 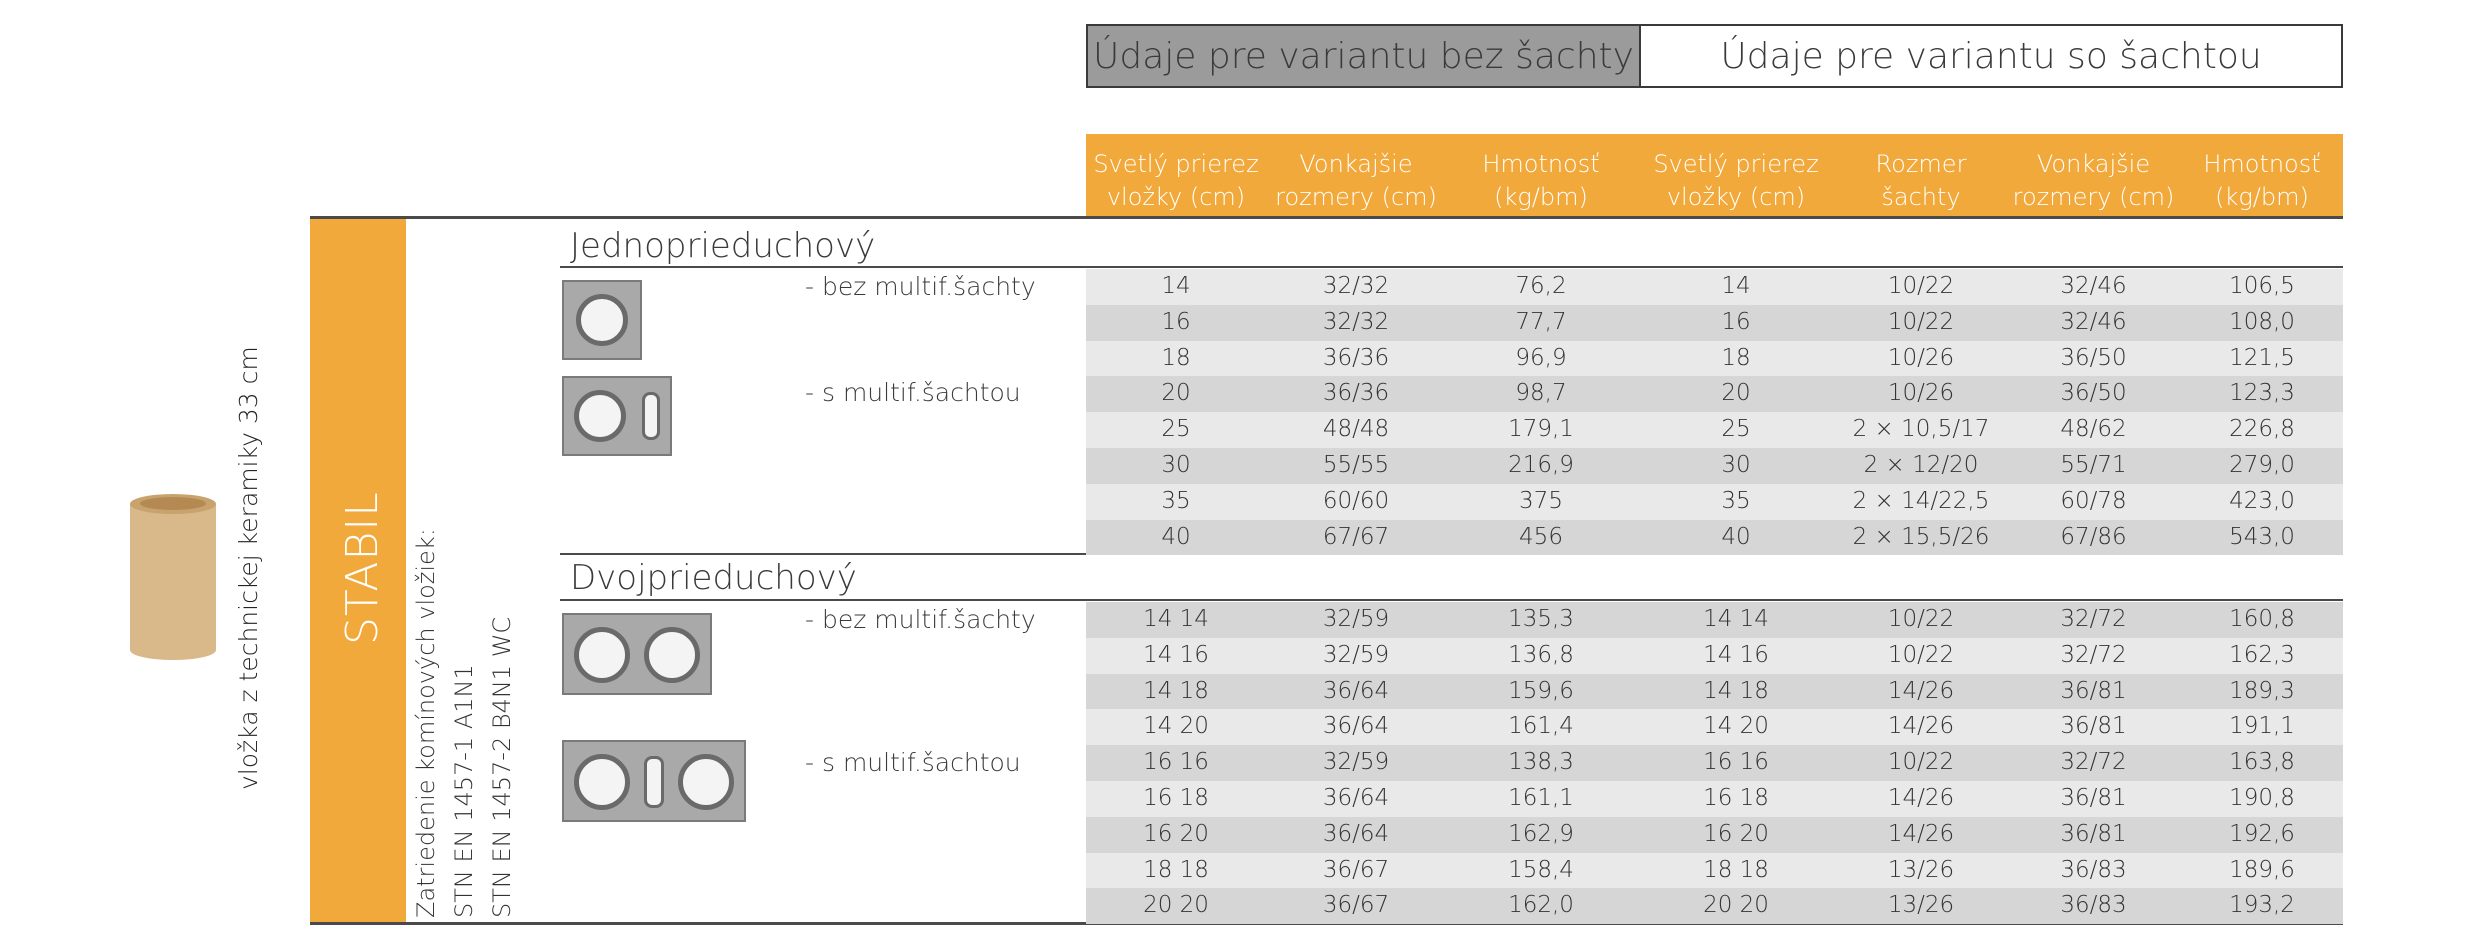 I want to click on table-cell: 67/86, so click(x=2093, y=536).